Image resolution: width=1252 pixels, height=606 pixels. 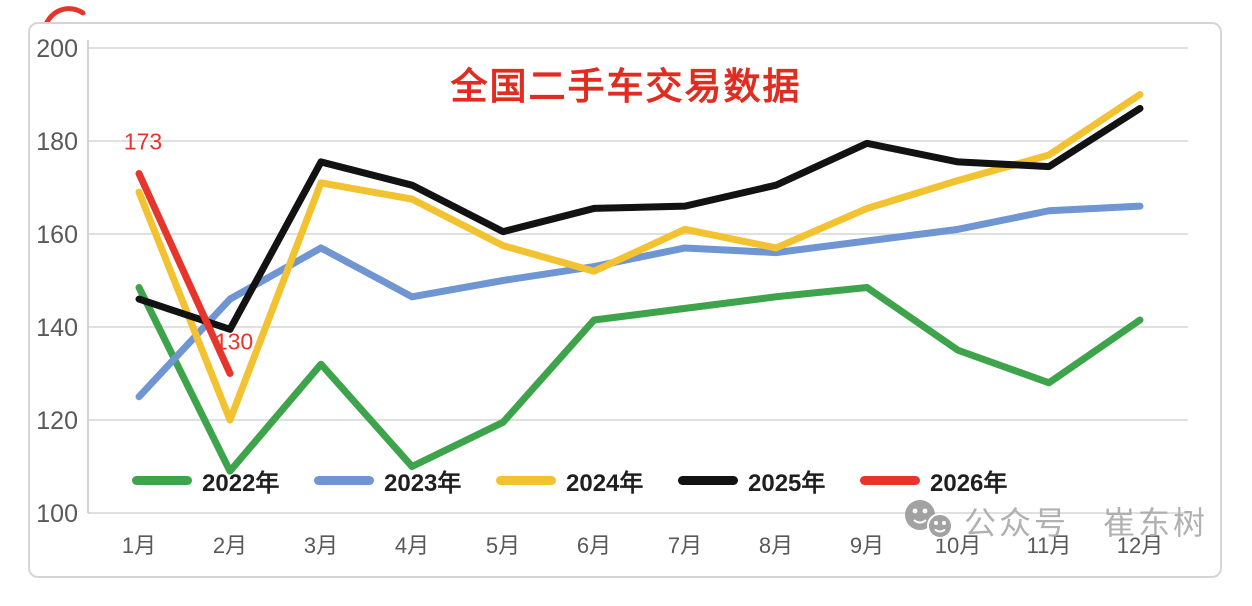 I want to click on legend-item-2022年: 2022年, so click(x=223, y=480).